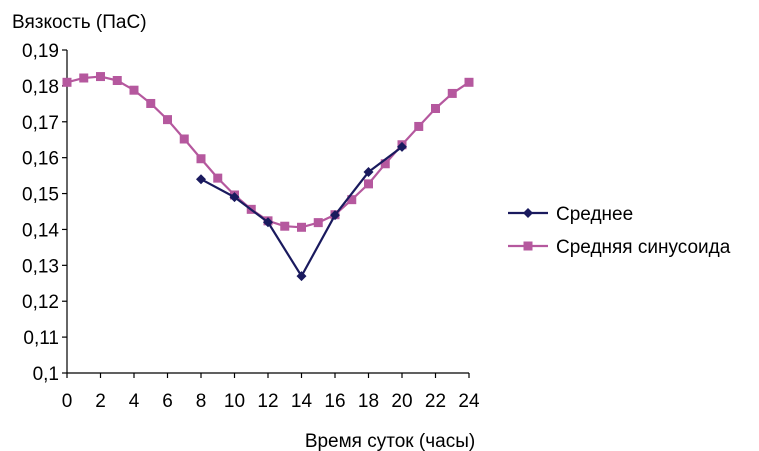  I want to click on x-tick-label: 8, so click(201, 401).